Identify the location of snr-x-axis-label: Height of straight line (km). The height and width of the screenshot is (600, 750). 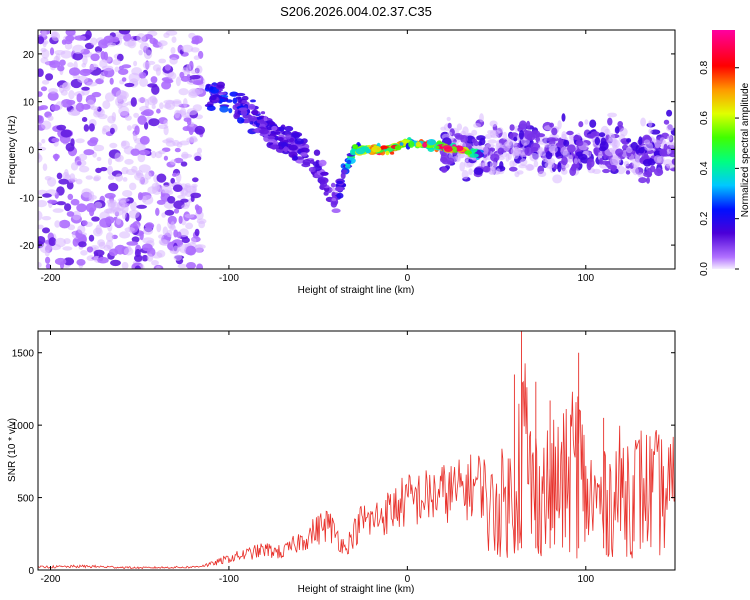
(356, 589).